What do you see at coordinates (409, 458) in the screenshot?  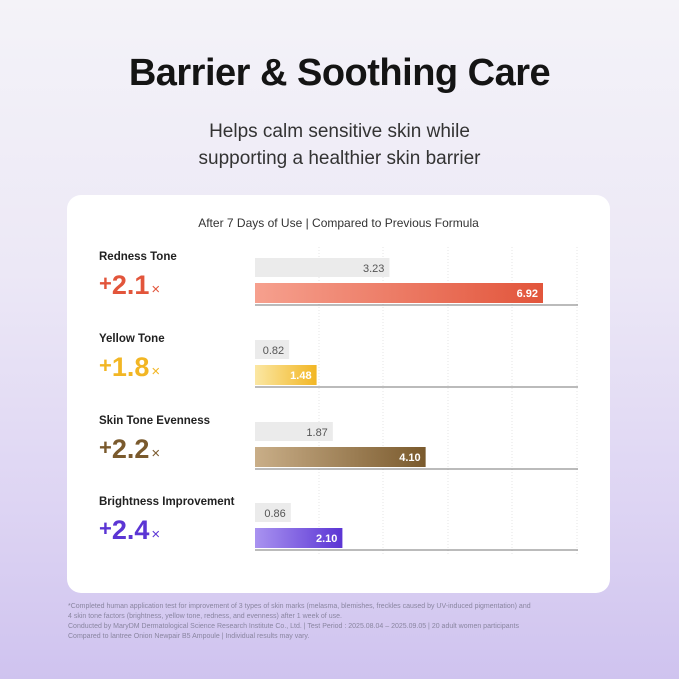 I see `new-value-label: 4.10` at bounding box center [409, 458].